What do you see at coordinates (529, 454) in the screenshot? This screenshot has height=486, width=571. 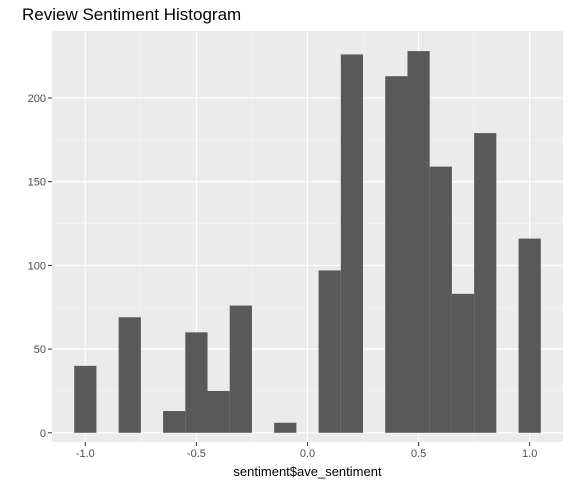 I see `x-tick-label: 1.0` at bounding box center [529, 454].